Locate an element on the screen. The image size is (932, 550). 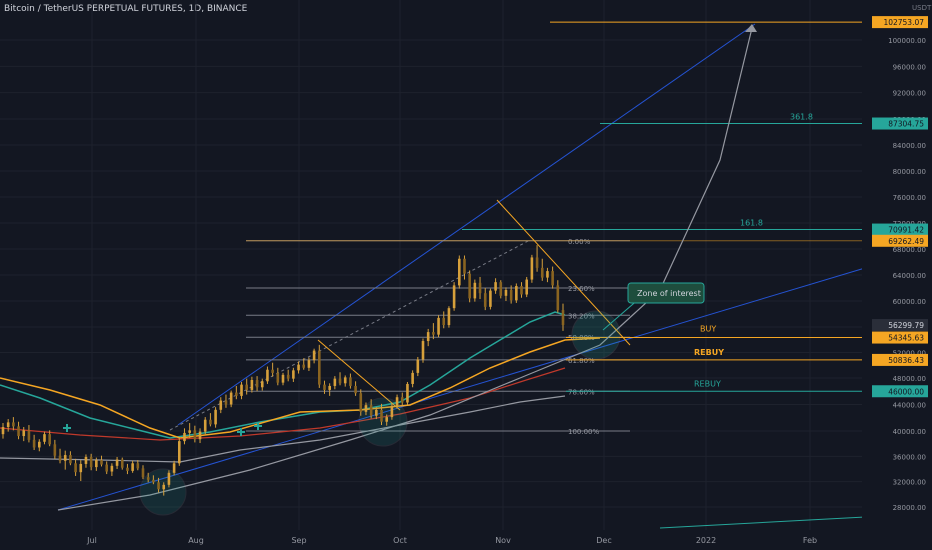
y-tick-label: 36000.00 is located at coordinates (909, 457).